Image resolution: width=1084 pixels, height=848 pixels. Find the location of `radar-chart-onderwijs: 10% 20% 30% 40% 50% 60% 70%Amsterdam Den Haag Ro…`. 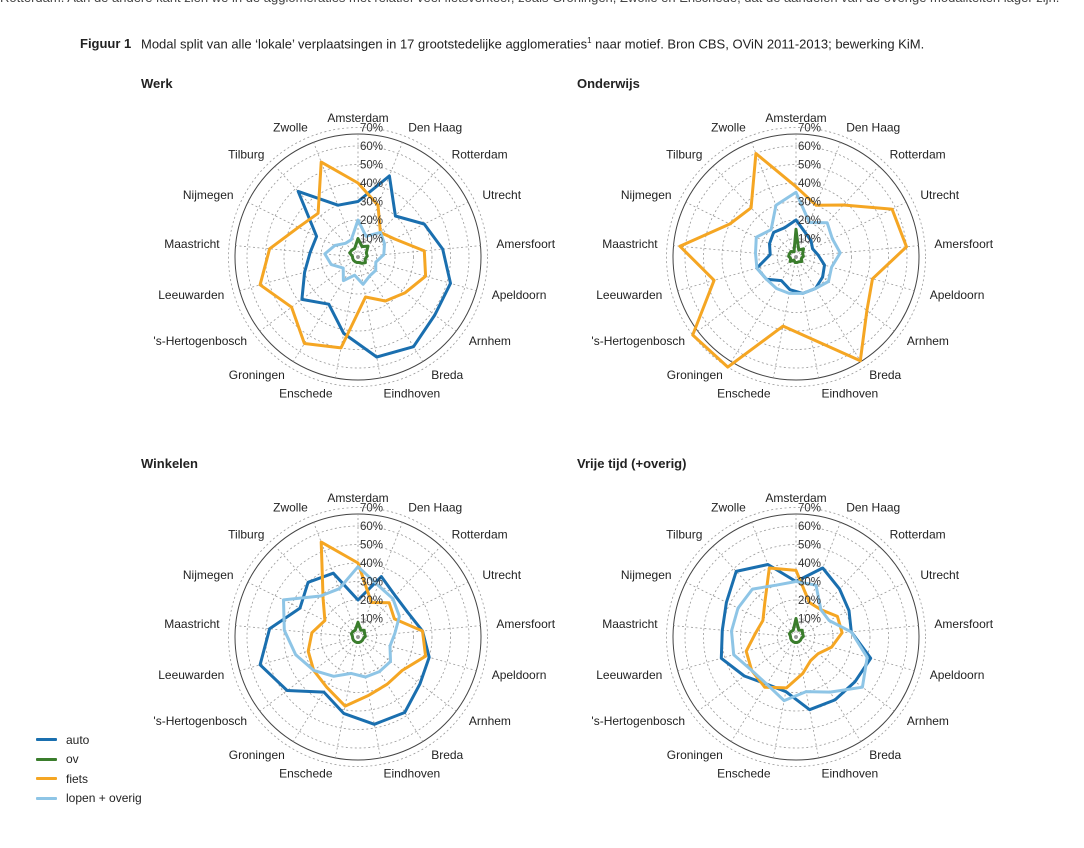

radar-chart-onderwijs: 10% 20% 30% 40% 50% 60% 70%Amsterdam Den Haag Ro… is located at coordinates (792, 256).